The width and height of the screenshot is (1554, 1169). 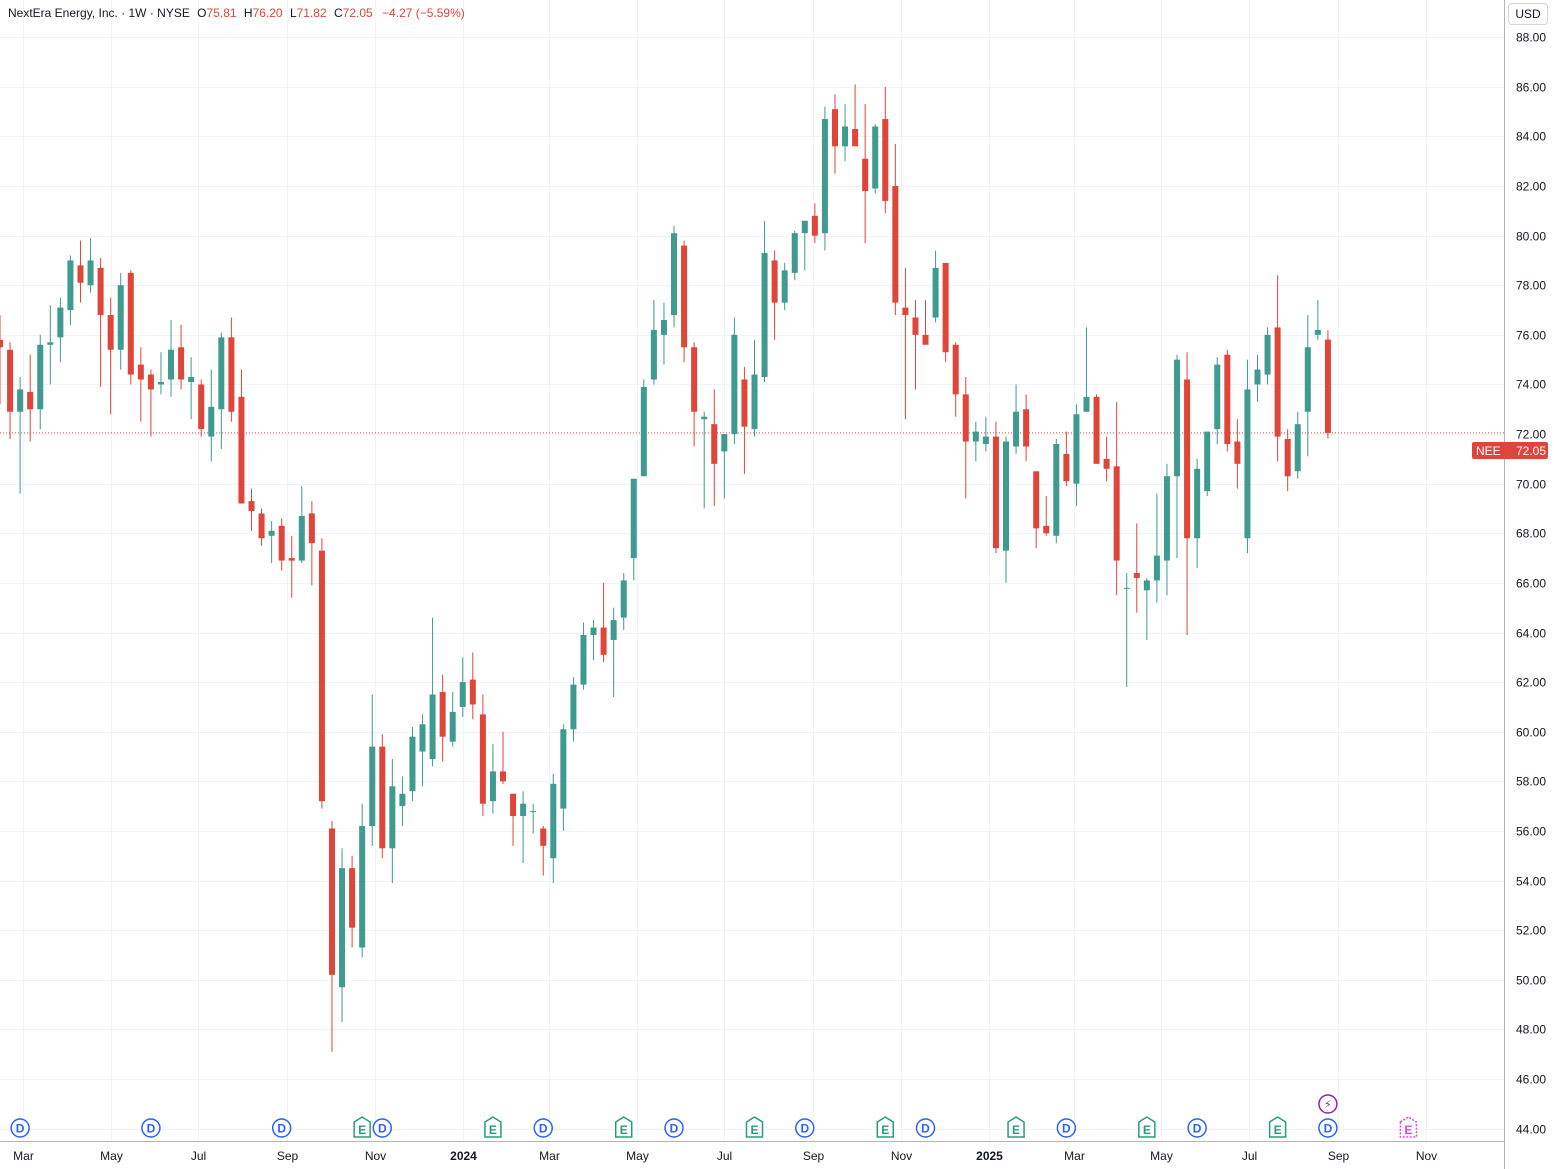 What do you see at coordinates (1531, 385) in the screenshot?
I see `y-tick-label: 74.00` at bounding box center [1531, 385].